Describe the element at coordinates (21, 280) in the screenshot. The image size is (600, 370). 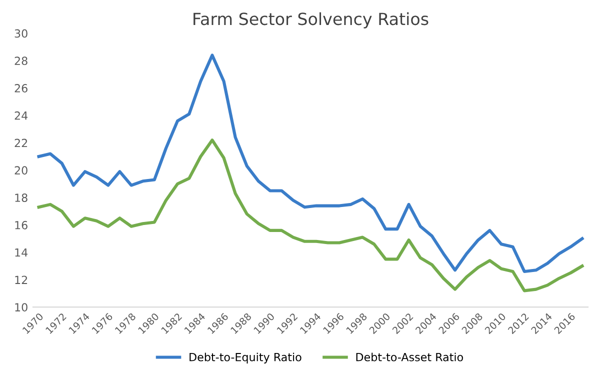
I see `y-tick-label: 12` at that location.